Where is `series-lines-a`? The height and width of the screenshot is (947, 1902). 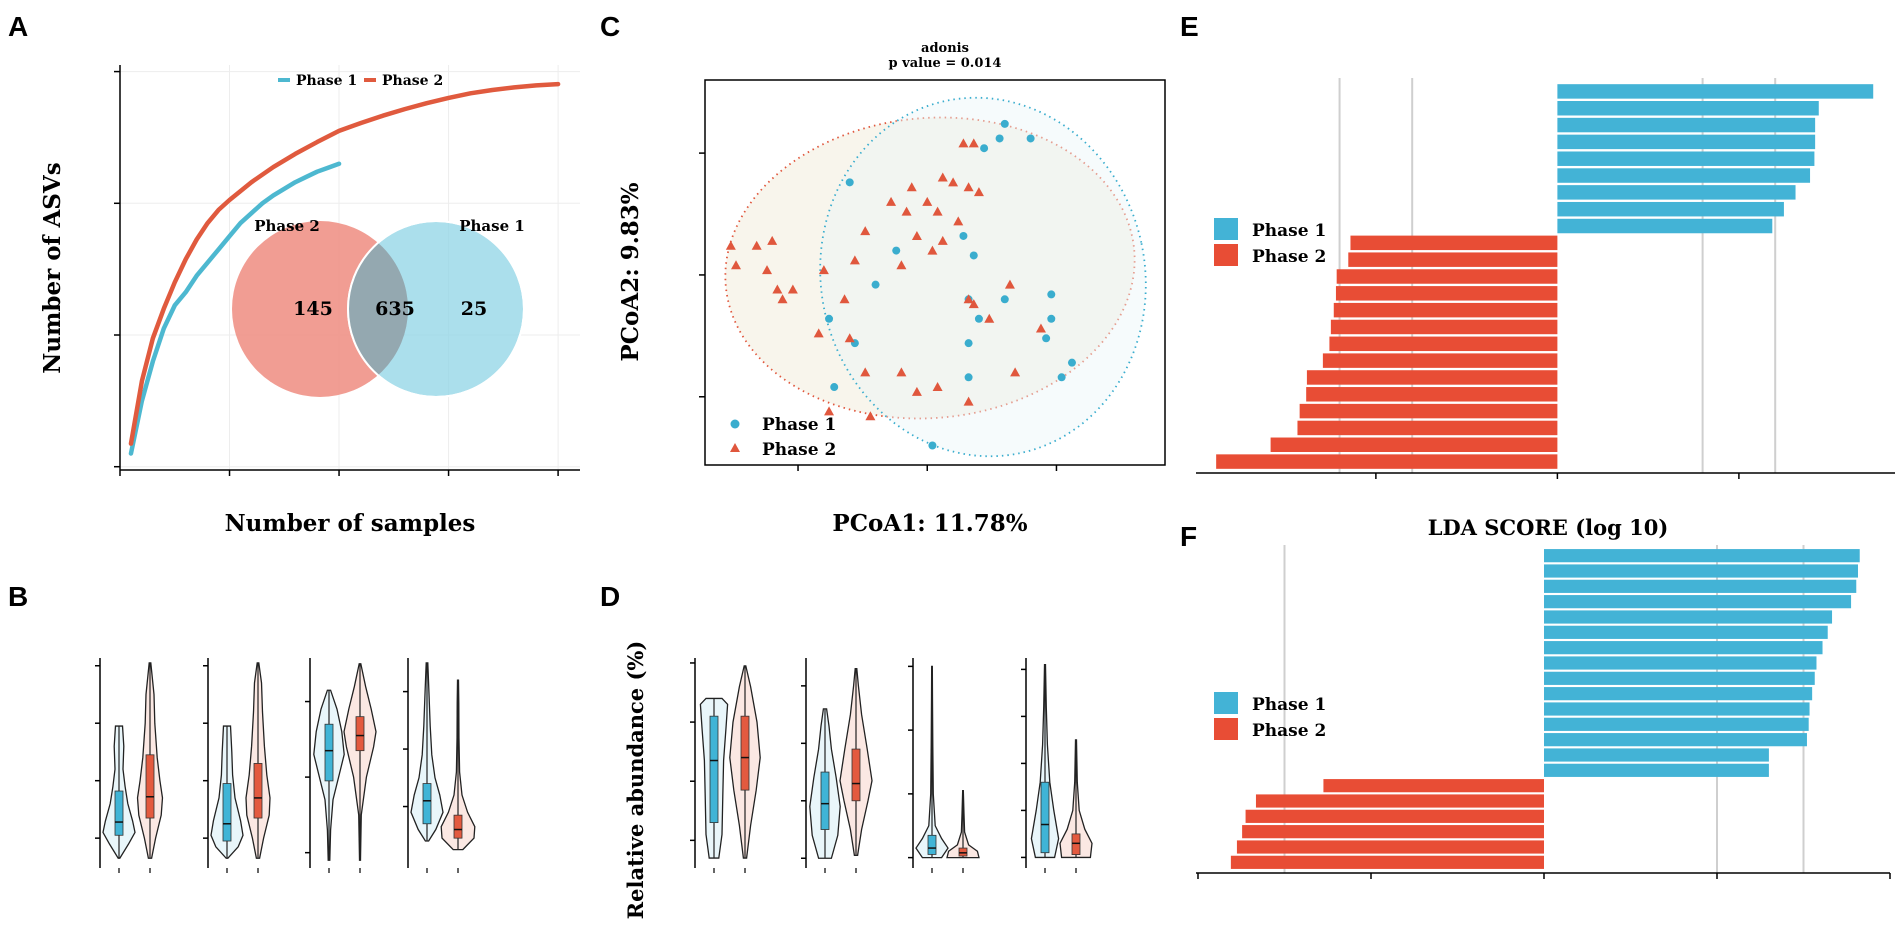
series-lines-a is located at coordinates (344, 268).